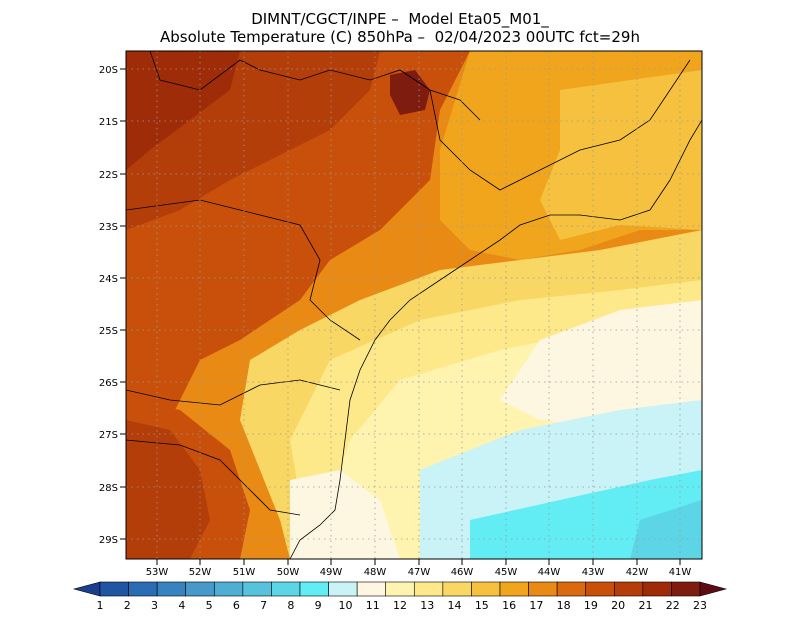 The image size is (800, 618). I want to click on lat-label-22s: 22S, so click(108, 175).